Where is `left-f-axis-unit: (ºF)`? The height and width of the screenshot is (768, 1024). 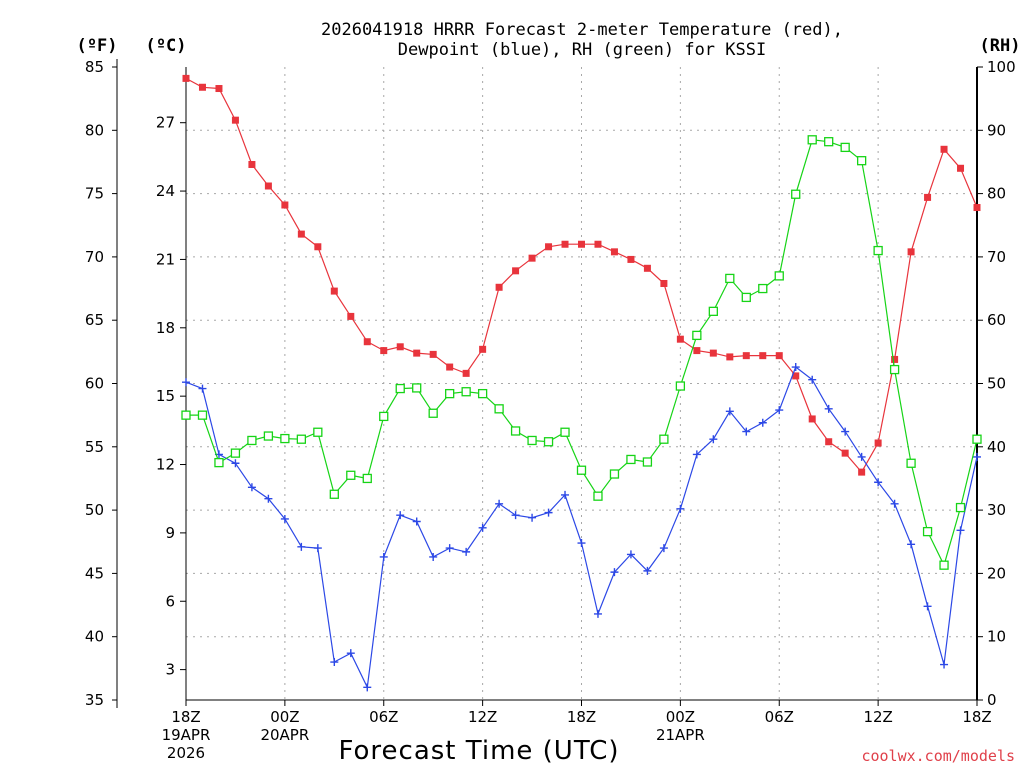 left-f-axis-unit: (ºF) is located at coordinates (97, 46).